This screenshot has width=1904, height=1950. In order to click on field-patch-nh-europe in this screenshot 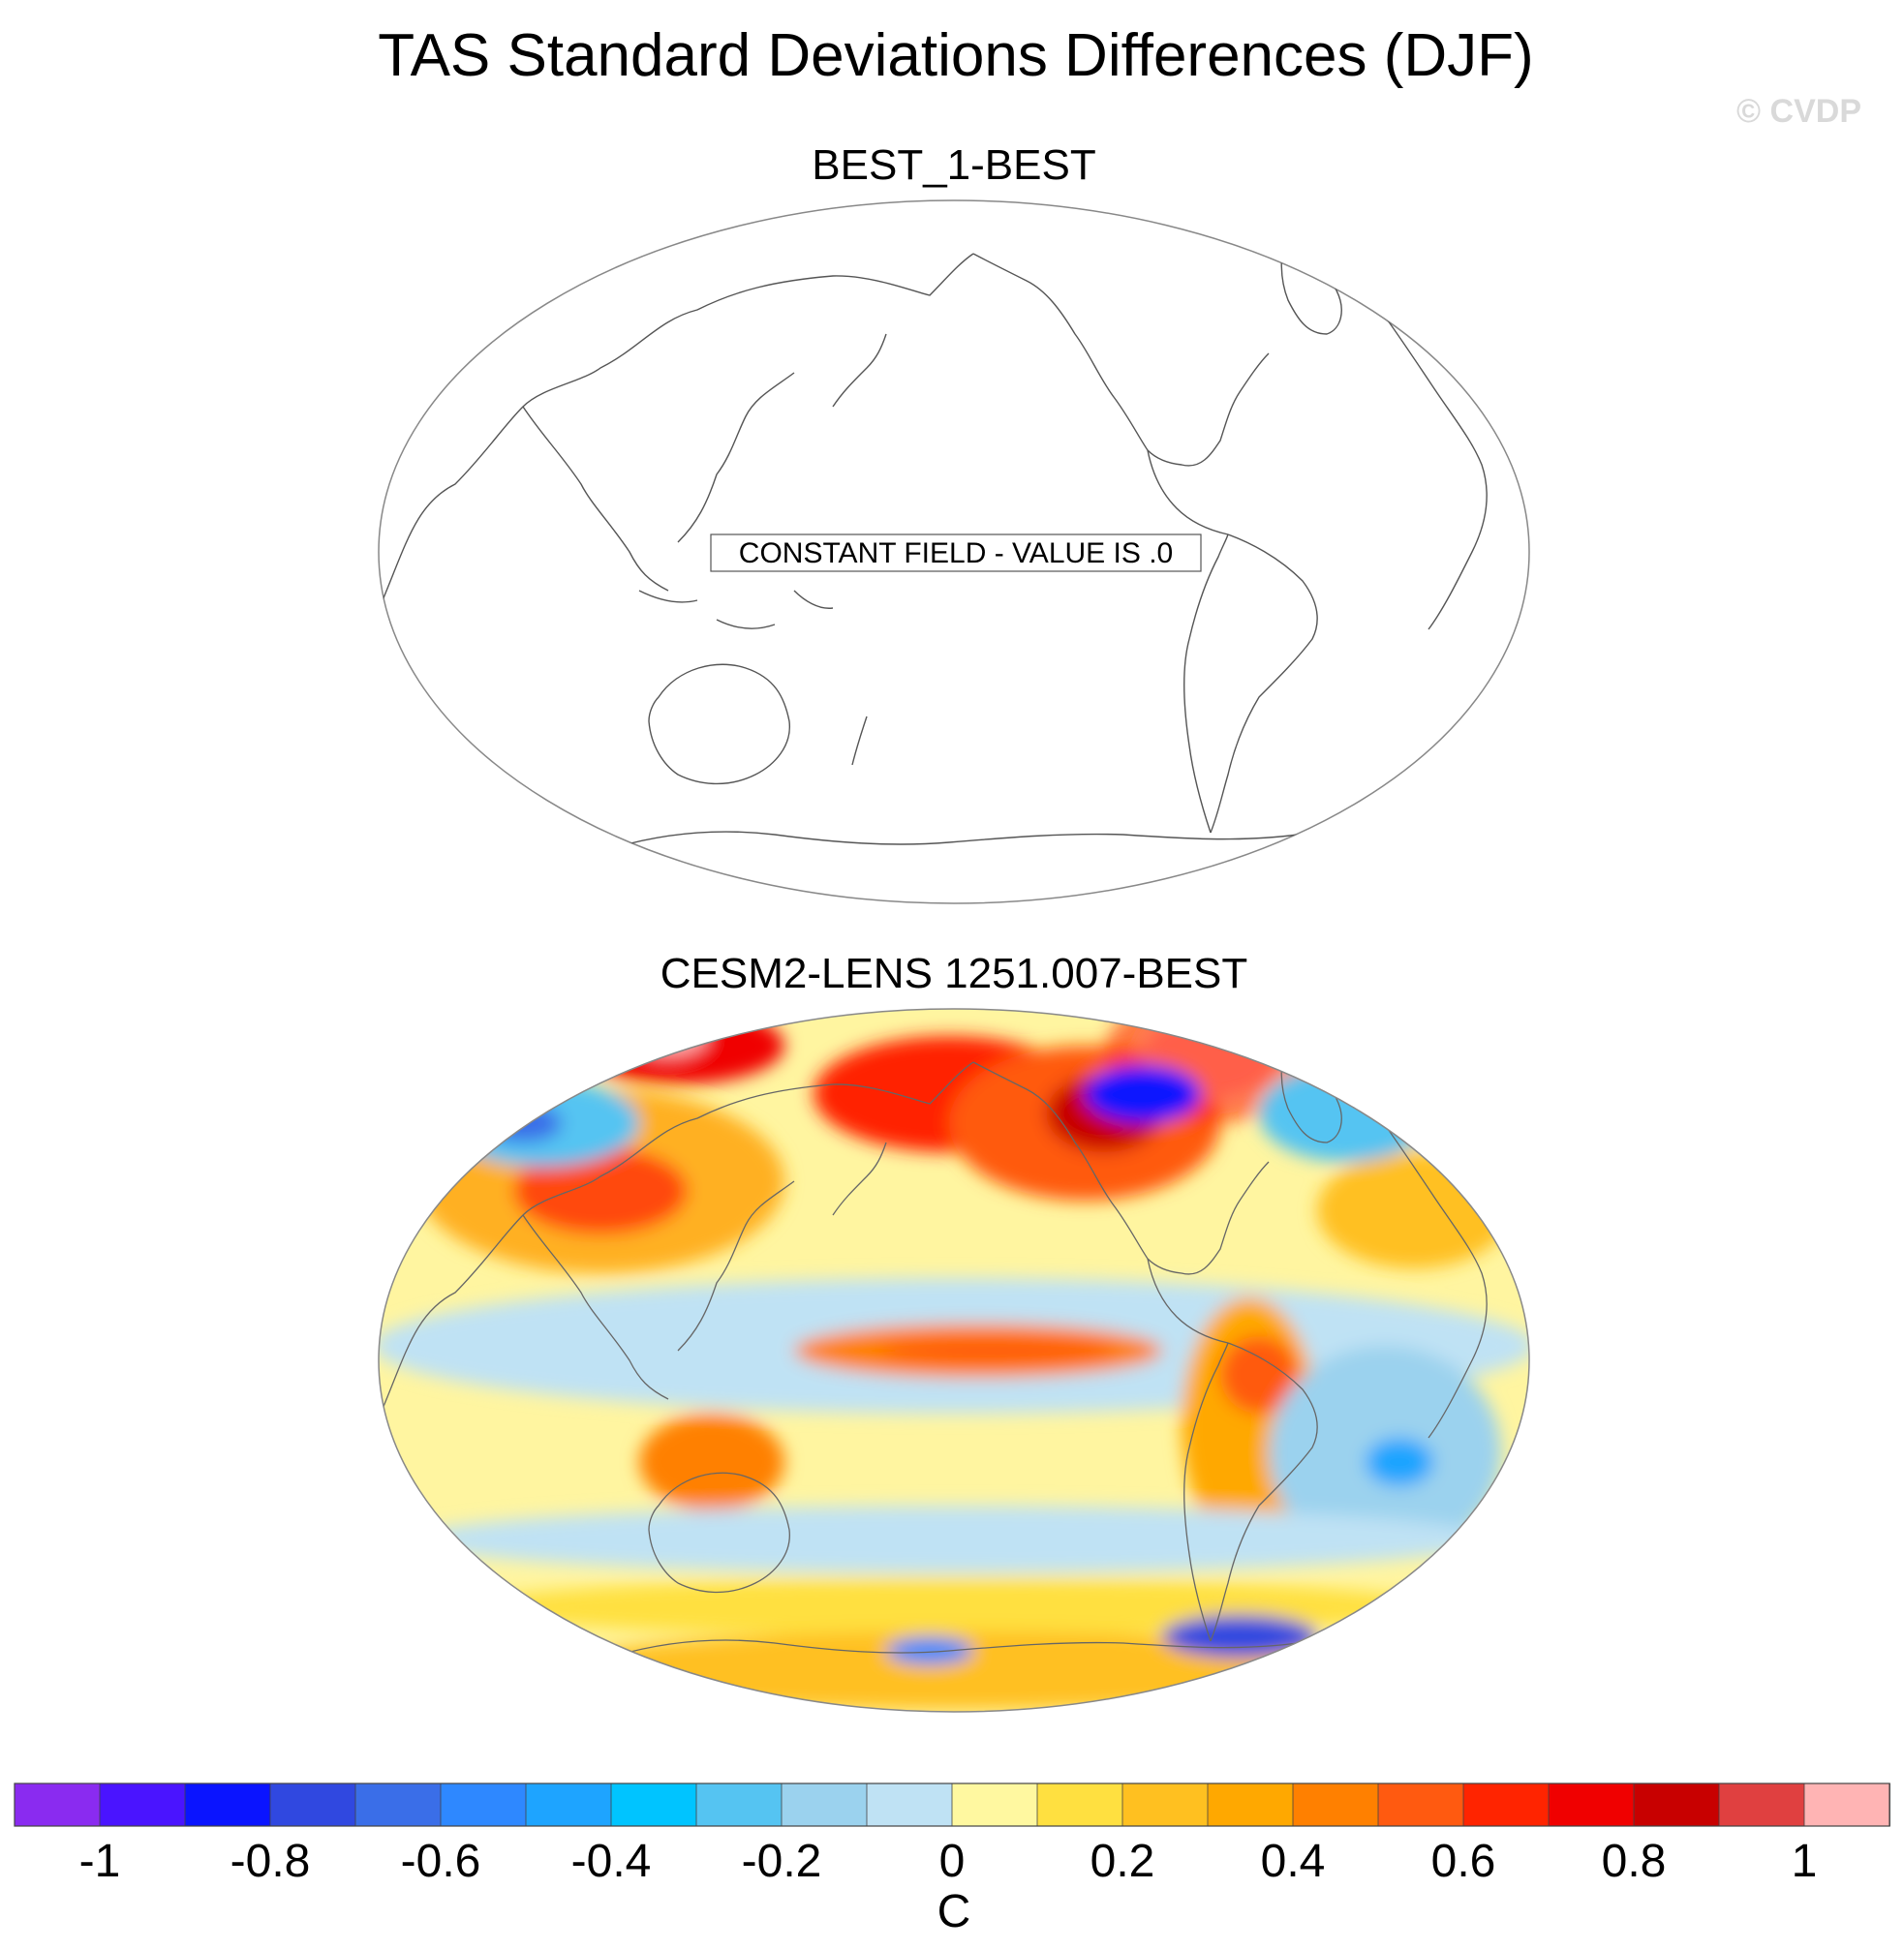, I will do `click(1414, 1210)`.